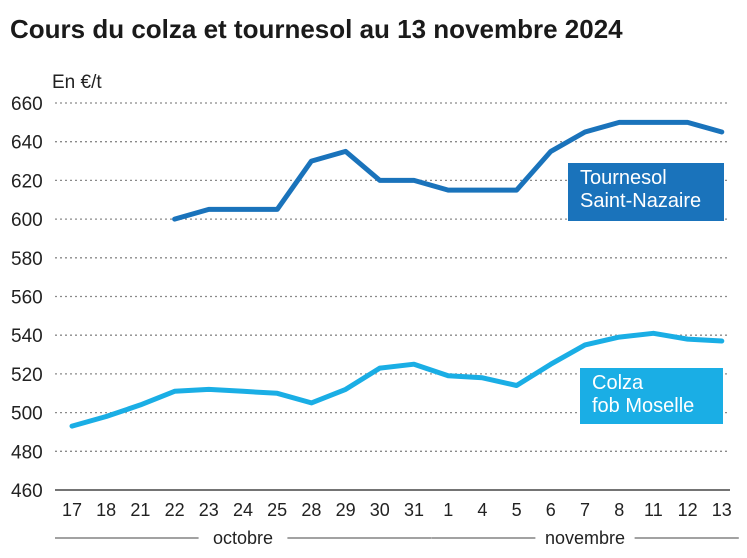 The width and height of the screenshot is (747, 558). Describe the element at coordinates (585, 510) in the screenshot. I see `x-tick-label: 7` at that location.